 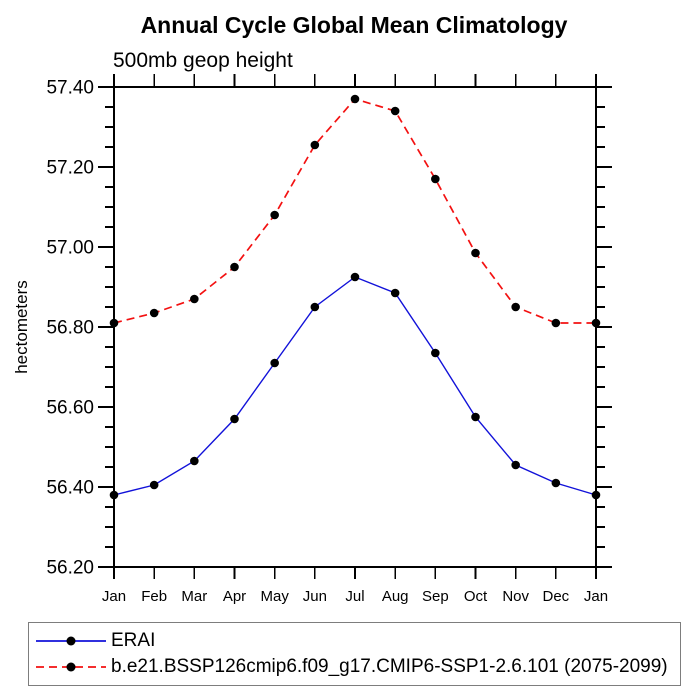 I want to click on legend-row-erai: ERAI, so click(x=354, y=641).